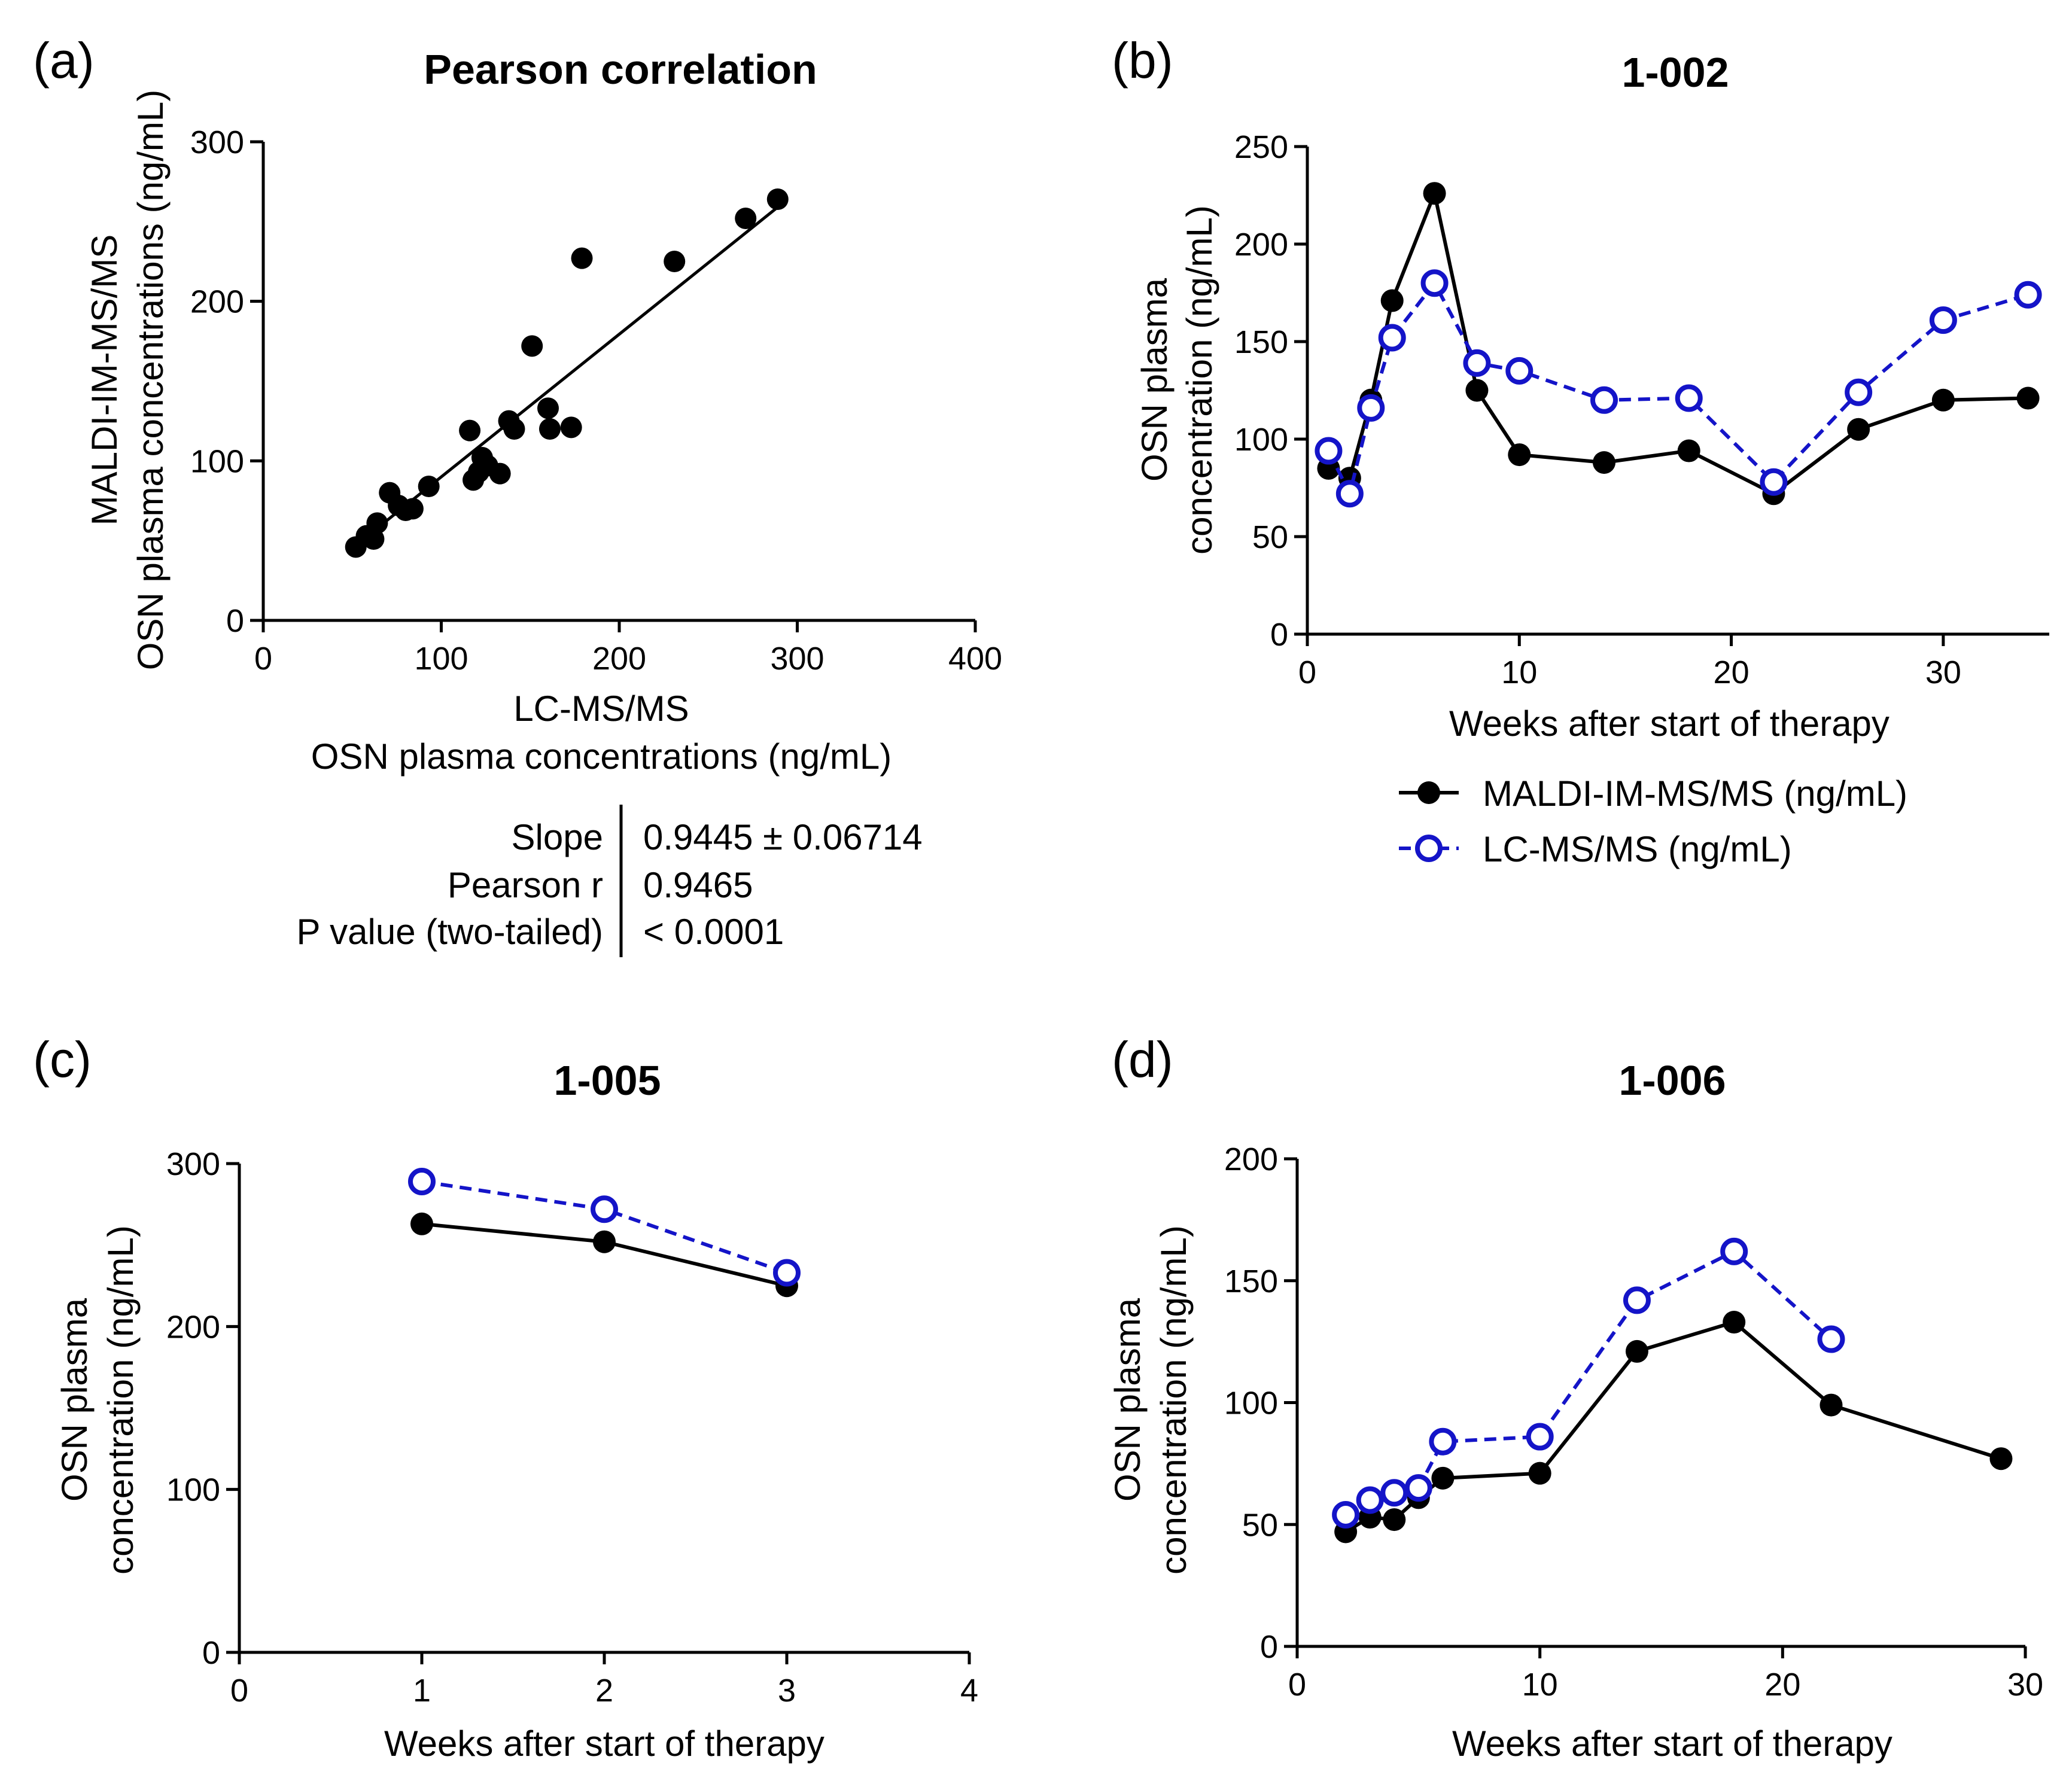 Image resolution: width=2072 pixels, height=1778 pixels. Describe the element at coordinates (1307, 672) in the screenshot. I see `x-tick-label-b: 0` at that location.